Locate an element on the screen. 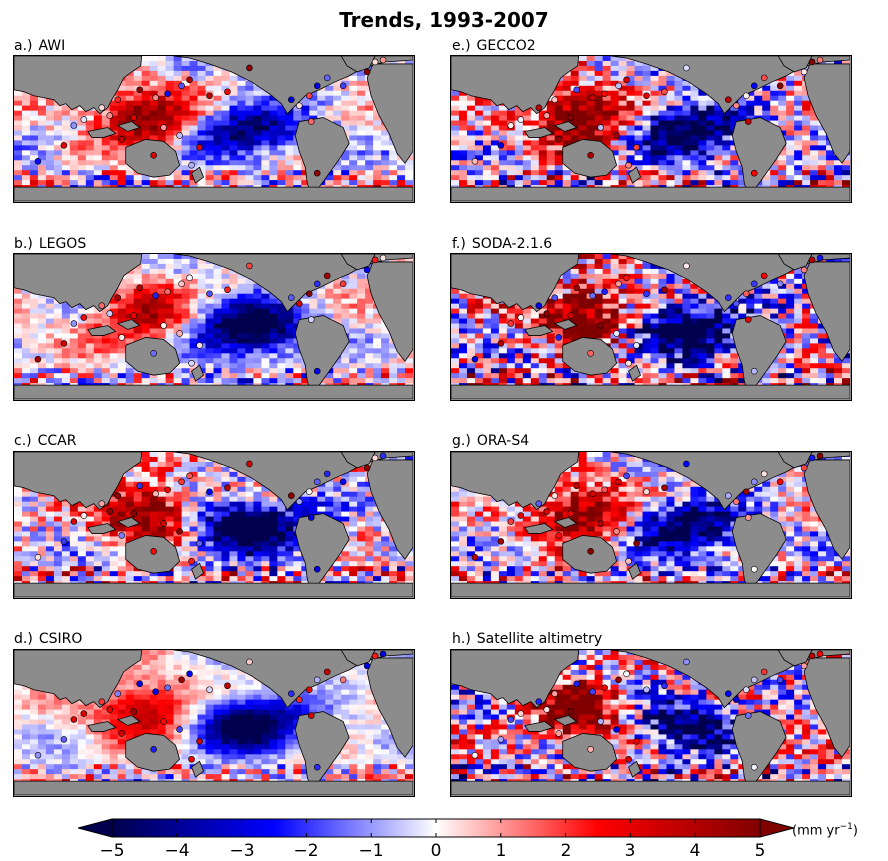 The image size is (888, 861). colorbar-tick-label: 5 is located at coordinates (760, 851).